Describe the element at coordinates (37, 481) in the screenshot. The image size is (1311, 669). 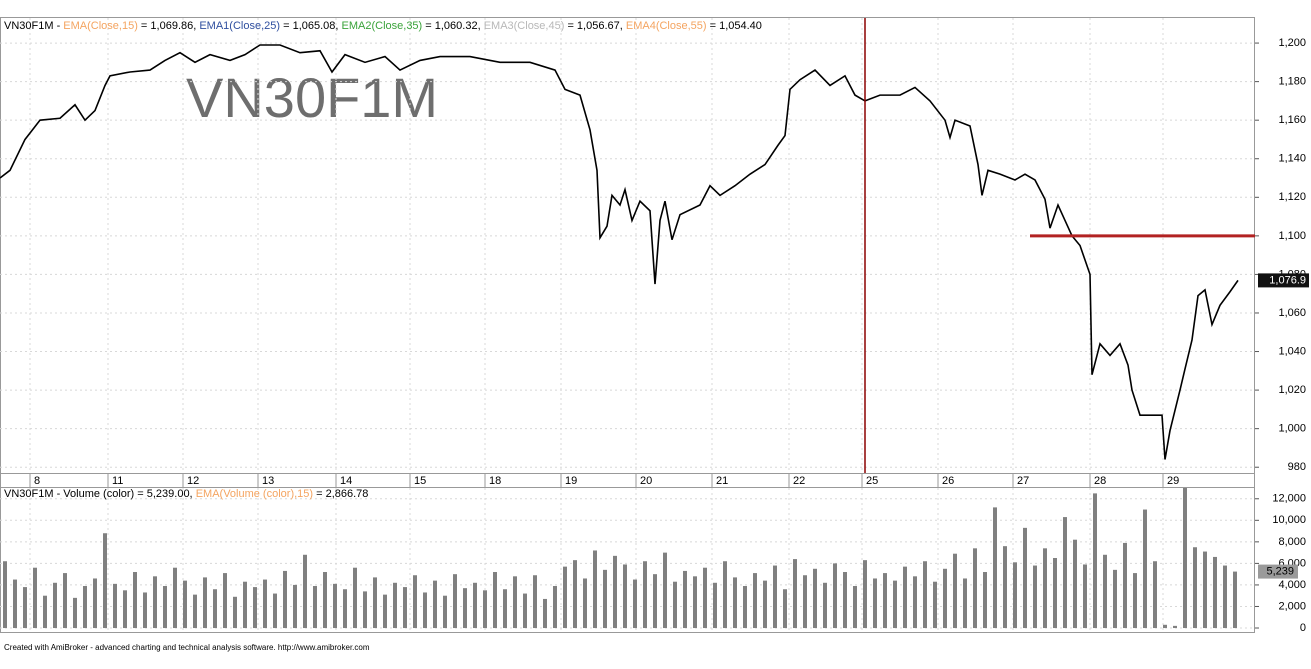
I see `x-tick-label: 8` at that location.